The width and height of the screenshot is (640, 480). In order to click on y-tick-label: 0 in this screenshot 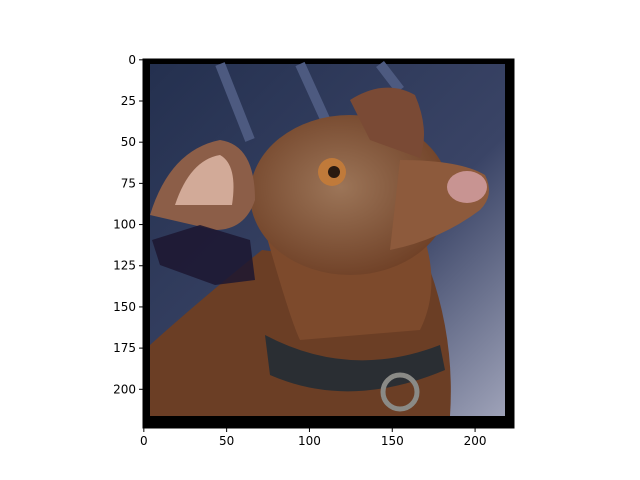, I will do `click(132, 60)`.